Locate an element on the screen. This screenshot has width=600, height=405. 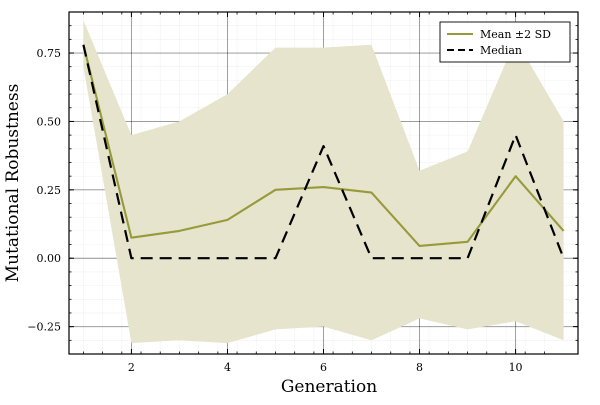
x-tick-label: 6 is located at coordinates (323, 367).